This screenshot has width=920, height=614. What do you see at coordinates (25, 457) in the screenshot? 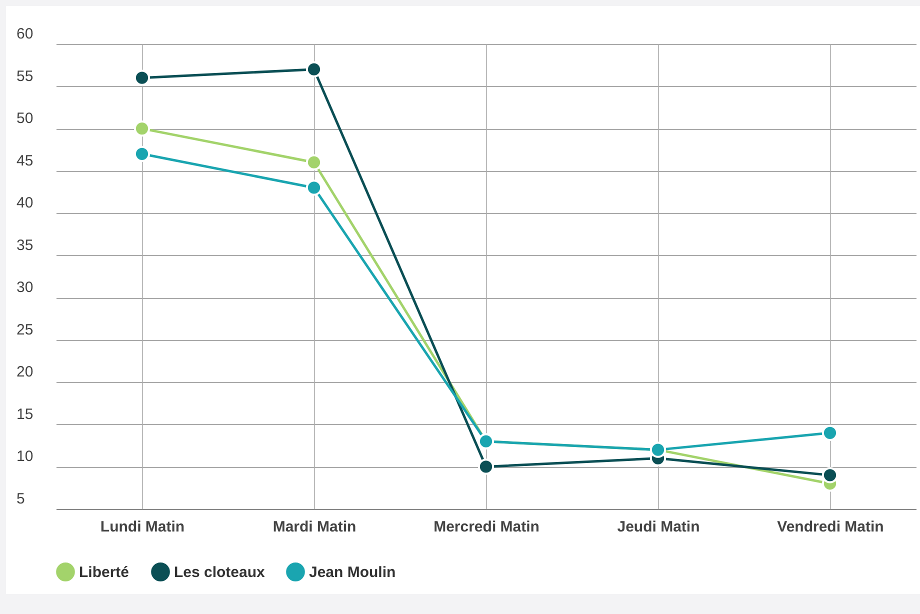
I see `y-tick-label: 10` at bounding box center [25, 457].